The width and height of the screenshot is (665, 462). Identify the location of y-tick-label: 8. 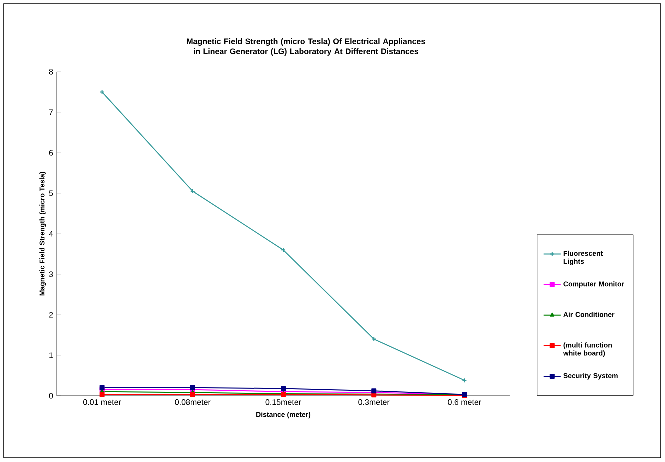
(51, 72).